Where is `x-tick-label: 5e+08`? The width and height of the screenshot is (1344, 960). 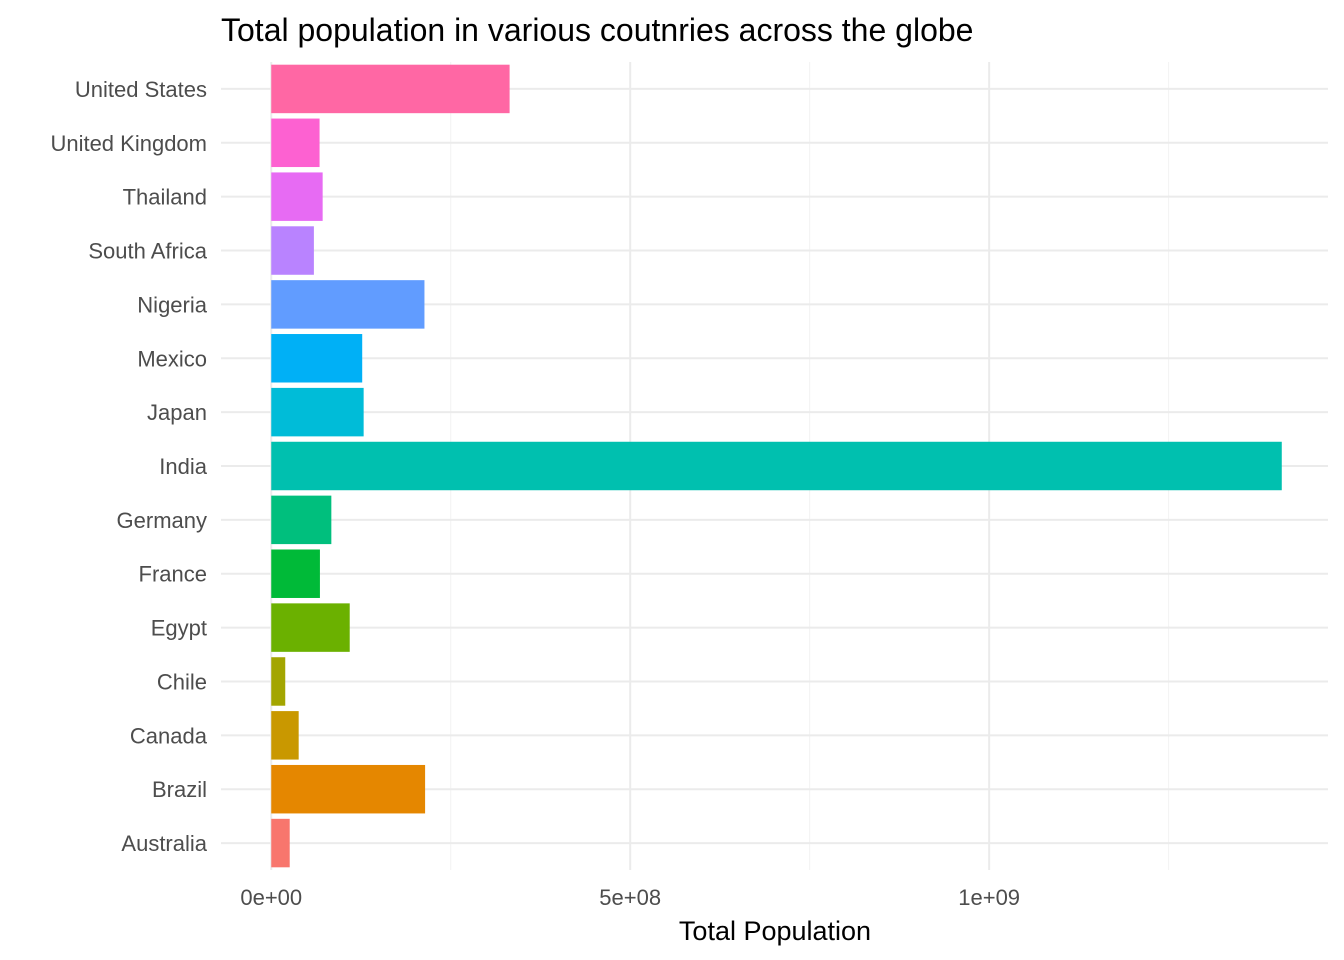
x-tick-label: 5e+08 is located at coordinates (630, 897).